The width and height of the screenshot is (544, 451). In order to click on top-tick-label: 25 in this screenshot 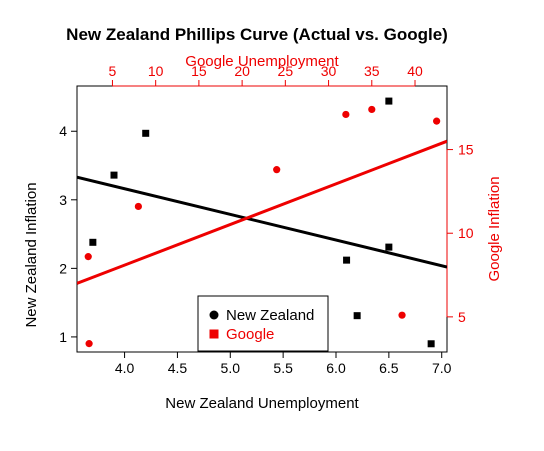, I will do `click(286, 71)`.